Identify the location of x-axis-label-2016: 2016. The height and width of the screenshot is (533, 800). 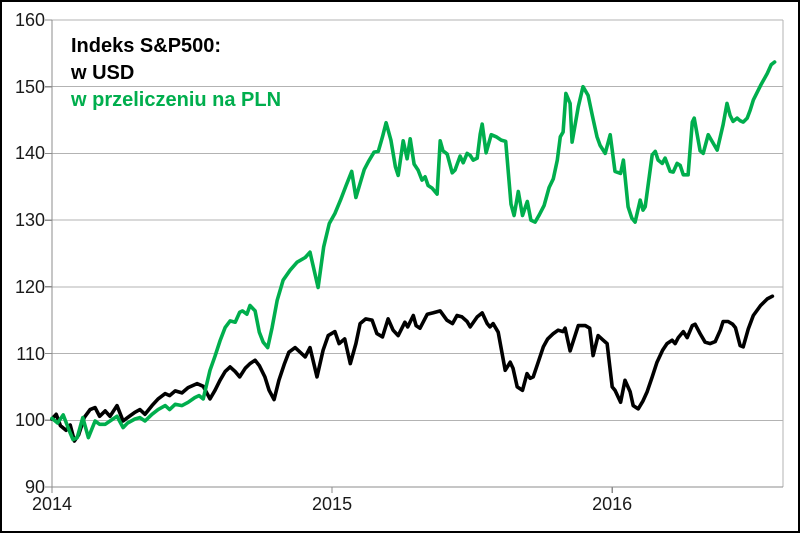
(612, 504).